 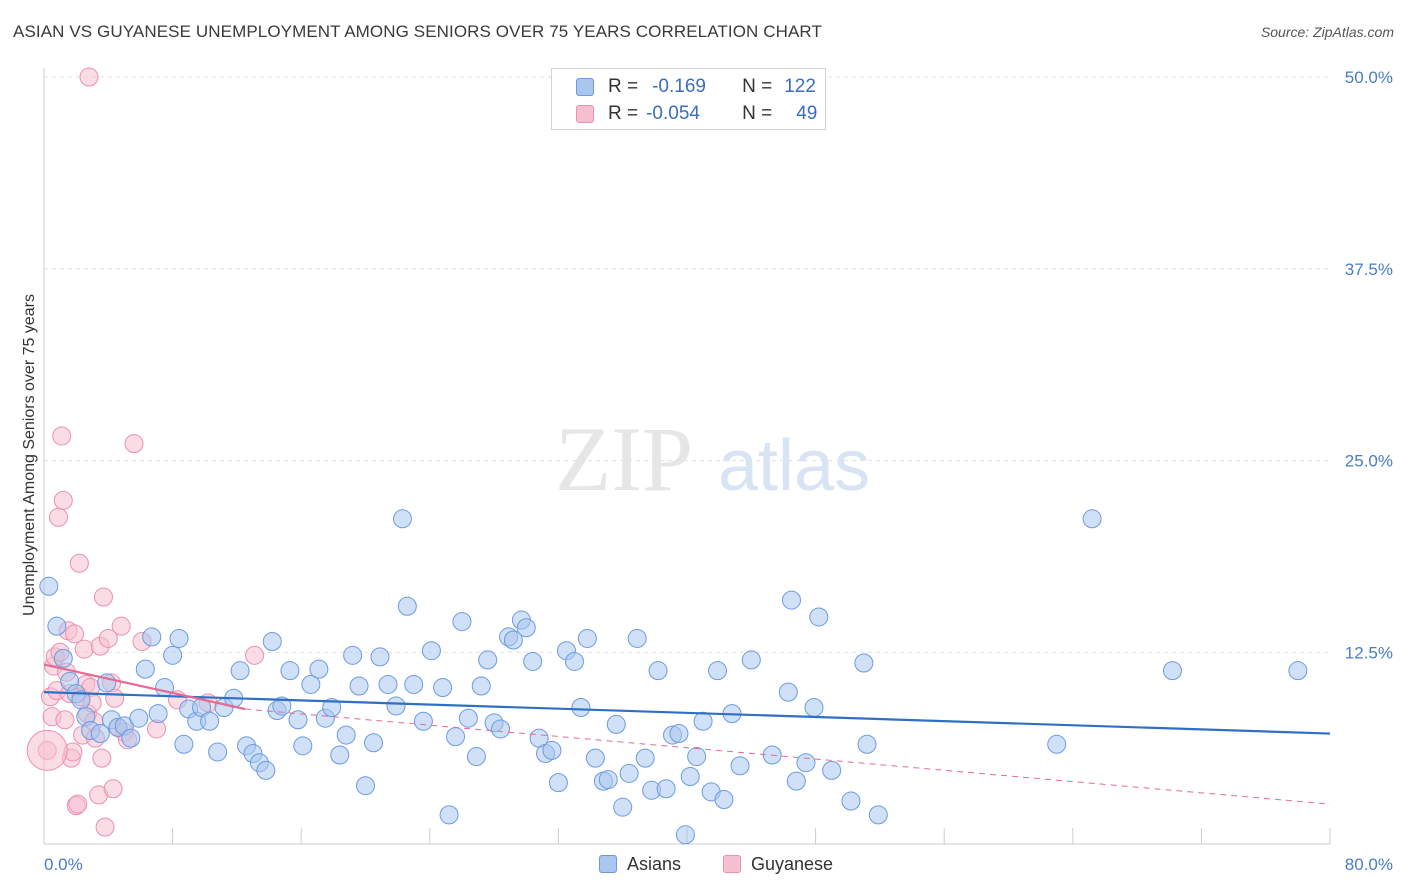 I want to click on asians-trend-line, so click(x=687, y=713).